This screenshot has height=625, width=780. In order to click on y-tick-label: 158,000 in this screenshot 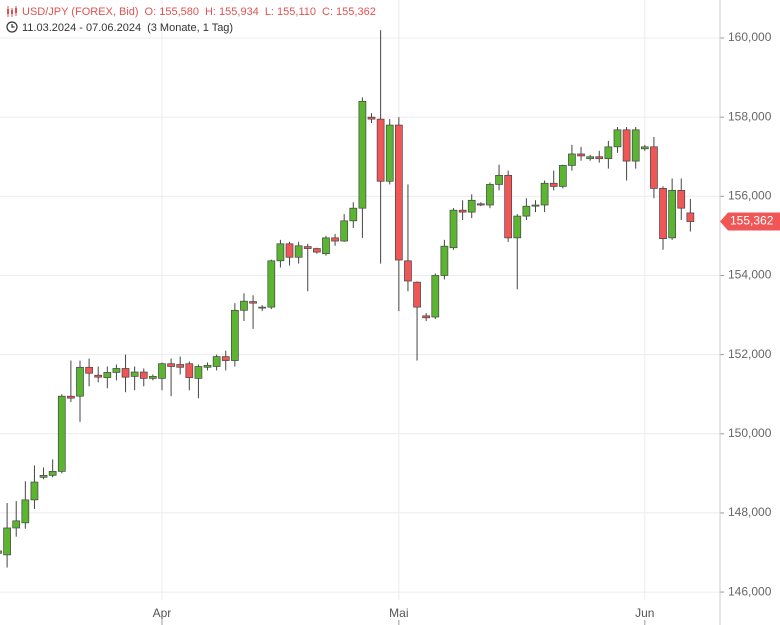, I will do `click(750, 116)`.